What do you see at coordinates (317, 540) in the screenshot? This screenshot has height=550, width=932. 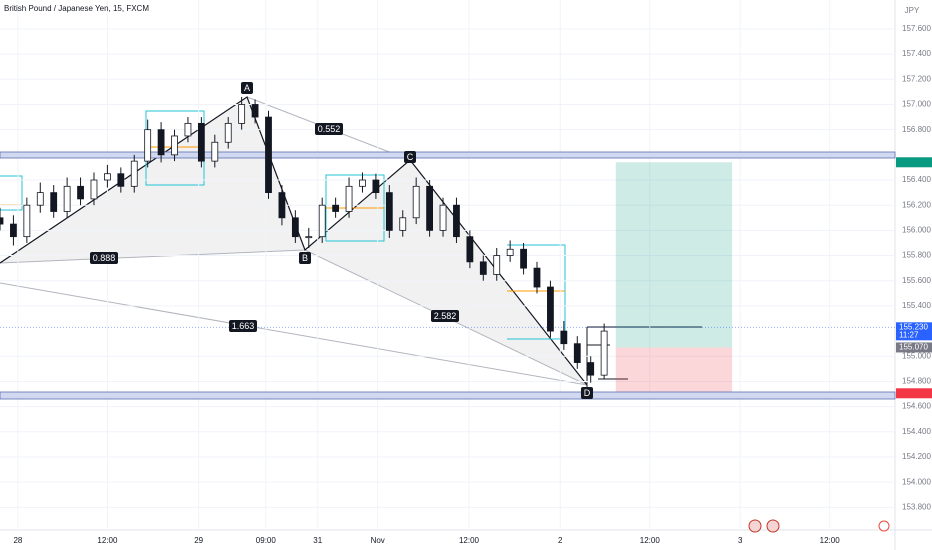 I see `x-tick-label: 31` at bounding box center [317, 540].